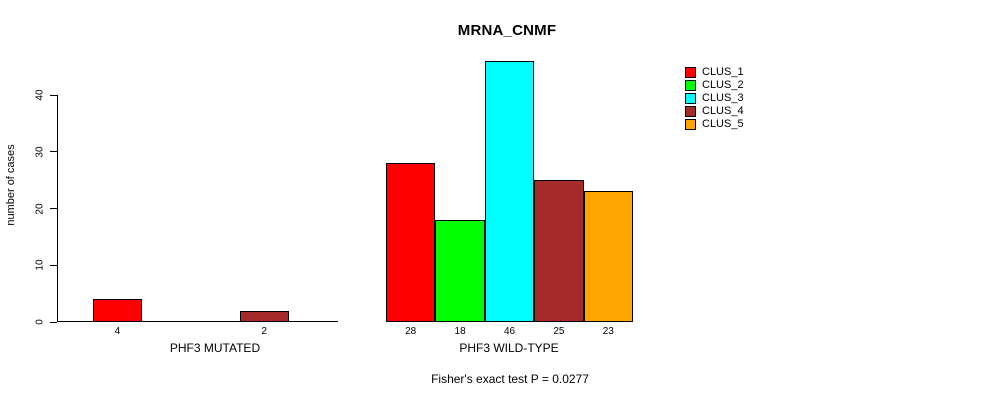 Image resolution: width=990 pixels, height=400 pixels. I want to click on x-axis-baseline, so click(197, 321).